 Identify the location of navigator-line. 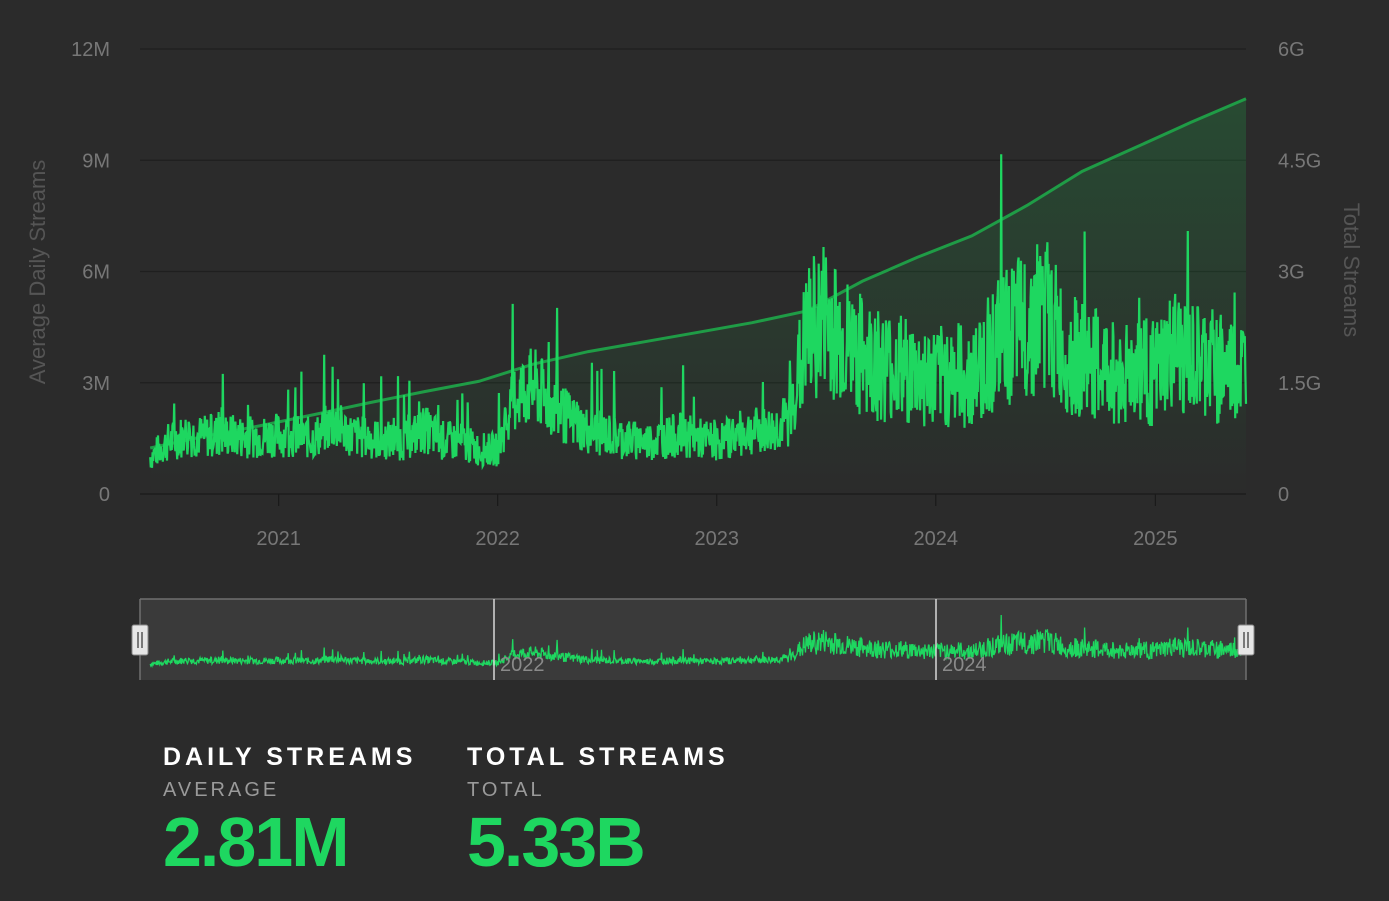
(698, 641).